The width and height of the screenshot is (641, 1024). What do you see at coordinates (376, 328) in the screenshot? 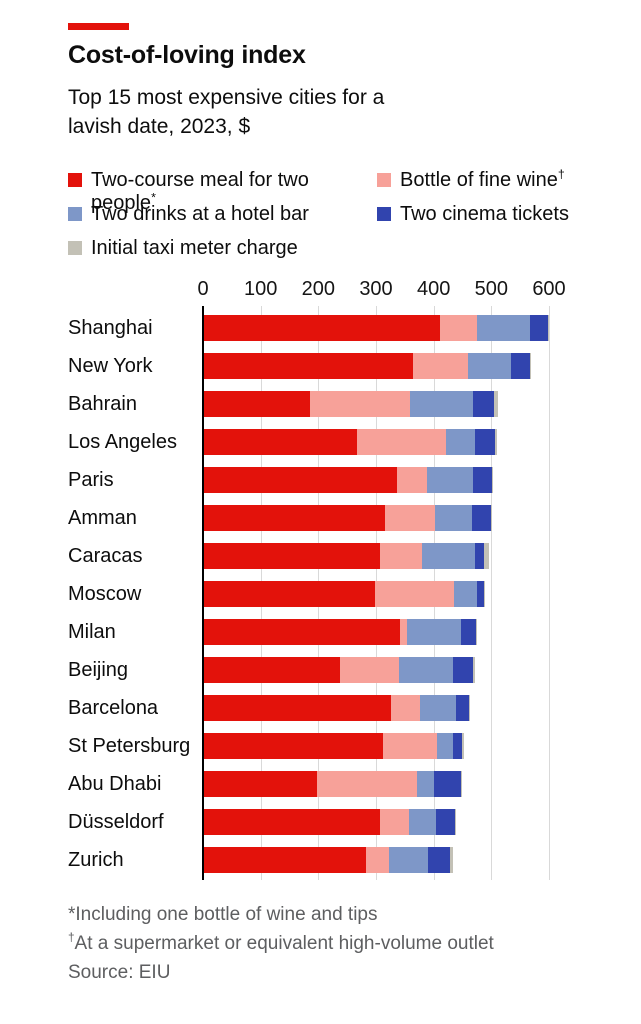
I see `bar-shanghai` at bounding box center [376, 328].